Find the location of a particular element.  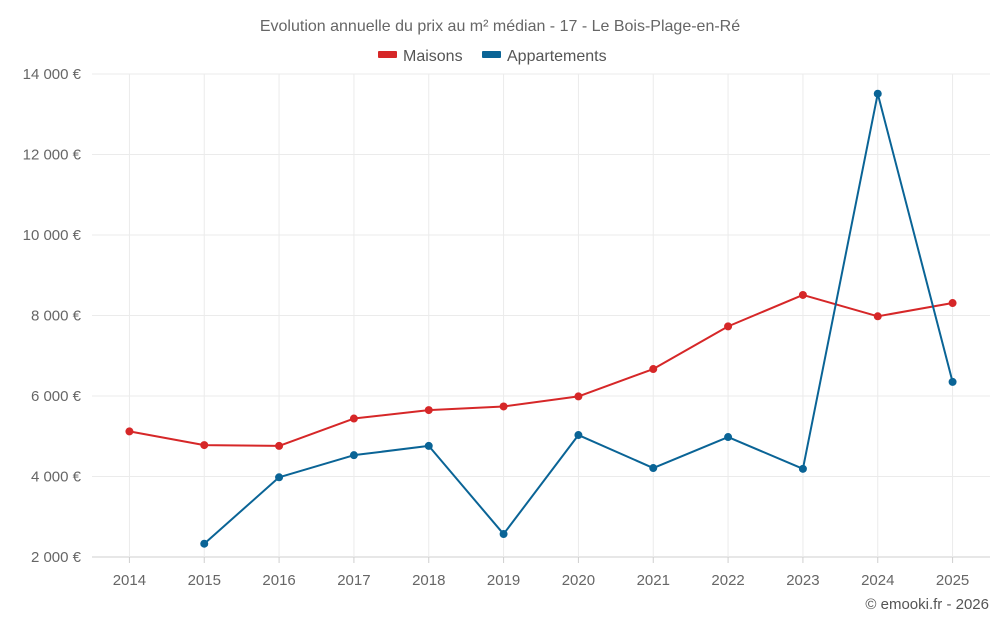

y-tick-label: 8 000 € is located at coordinates (56, 316).